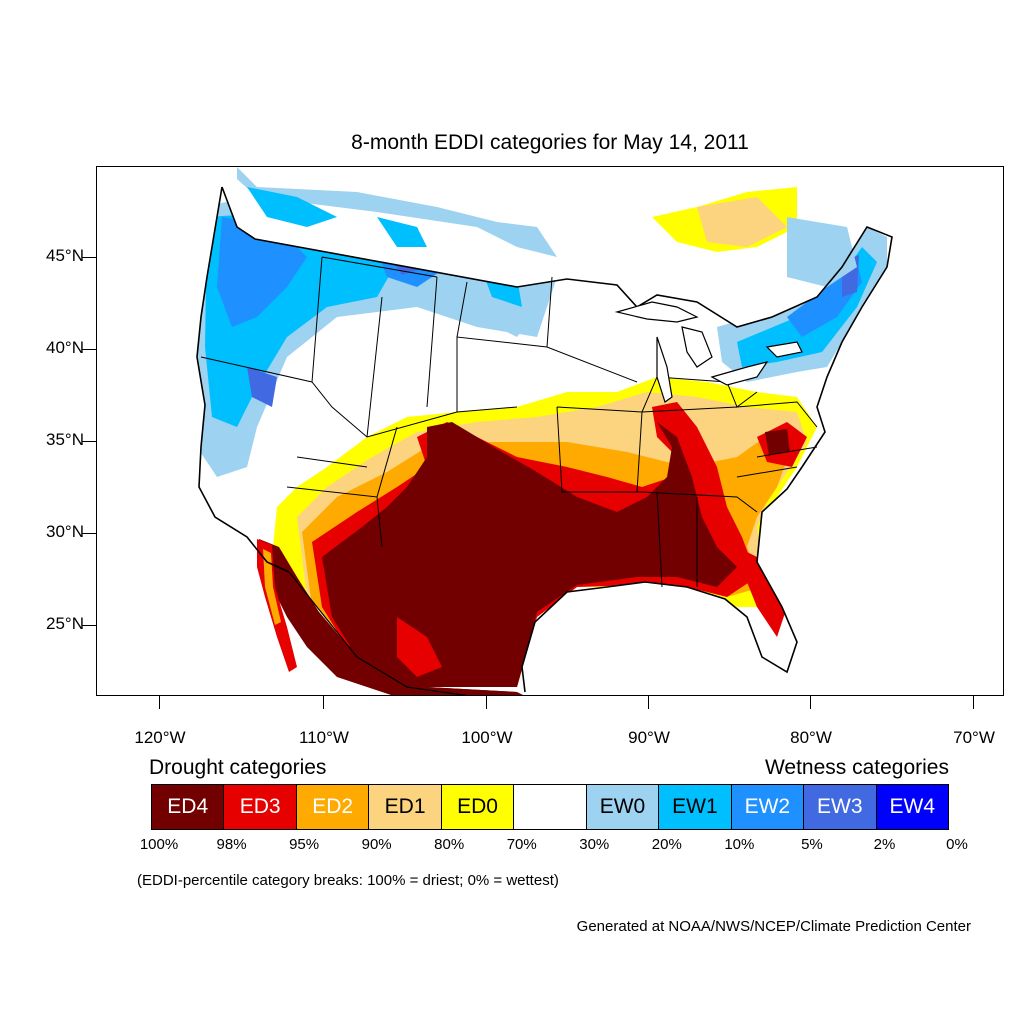 The width and height of the screenshot is (1024, 1024). Describe the element at coordinates (884, 844) in the screenshot. I see `legend-break-label: 2%` at that location.